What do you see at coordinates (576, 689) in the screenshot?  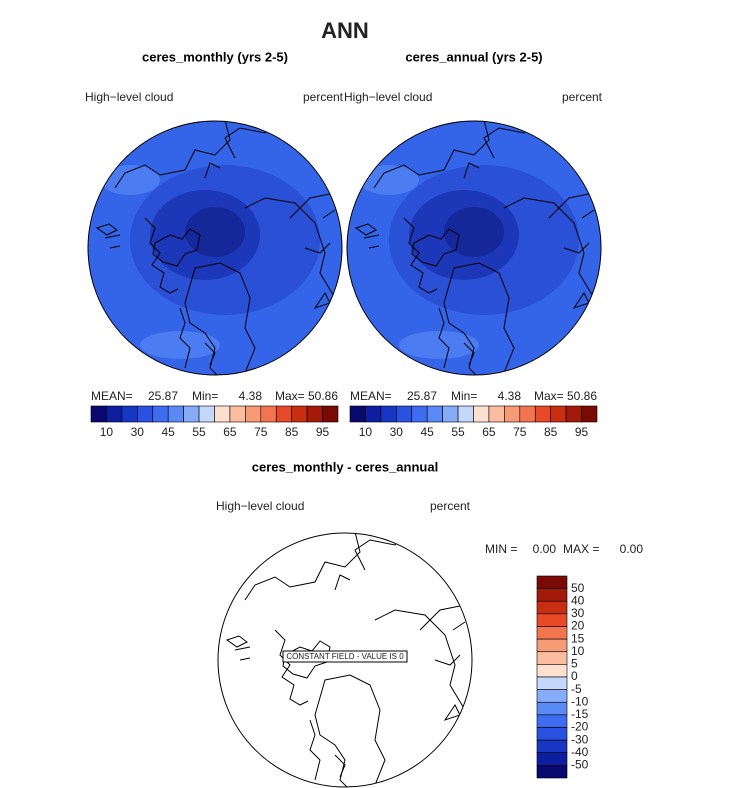 I see `colorbar-label: -5` at bounding box center [576, 689].